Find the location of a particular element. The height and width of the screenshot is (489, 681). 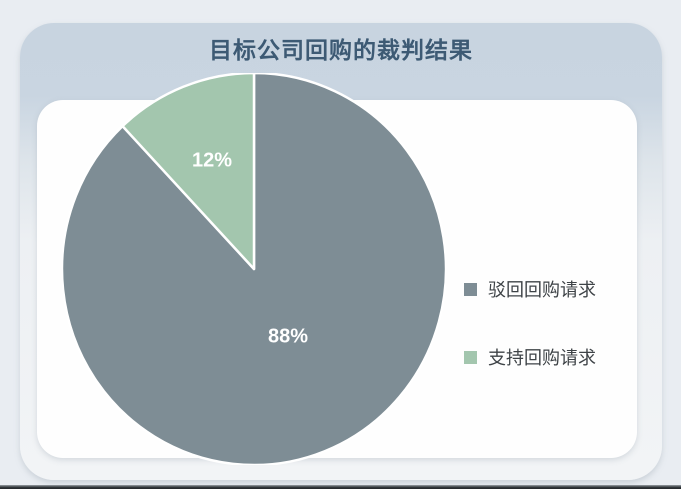

legend-label: 驳回回购请求 is located at coordinates (542, 290).